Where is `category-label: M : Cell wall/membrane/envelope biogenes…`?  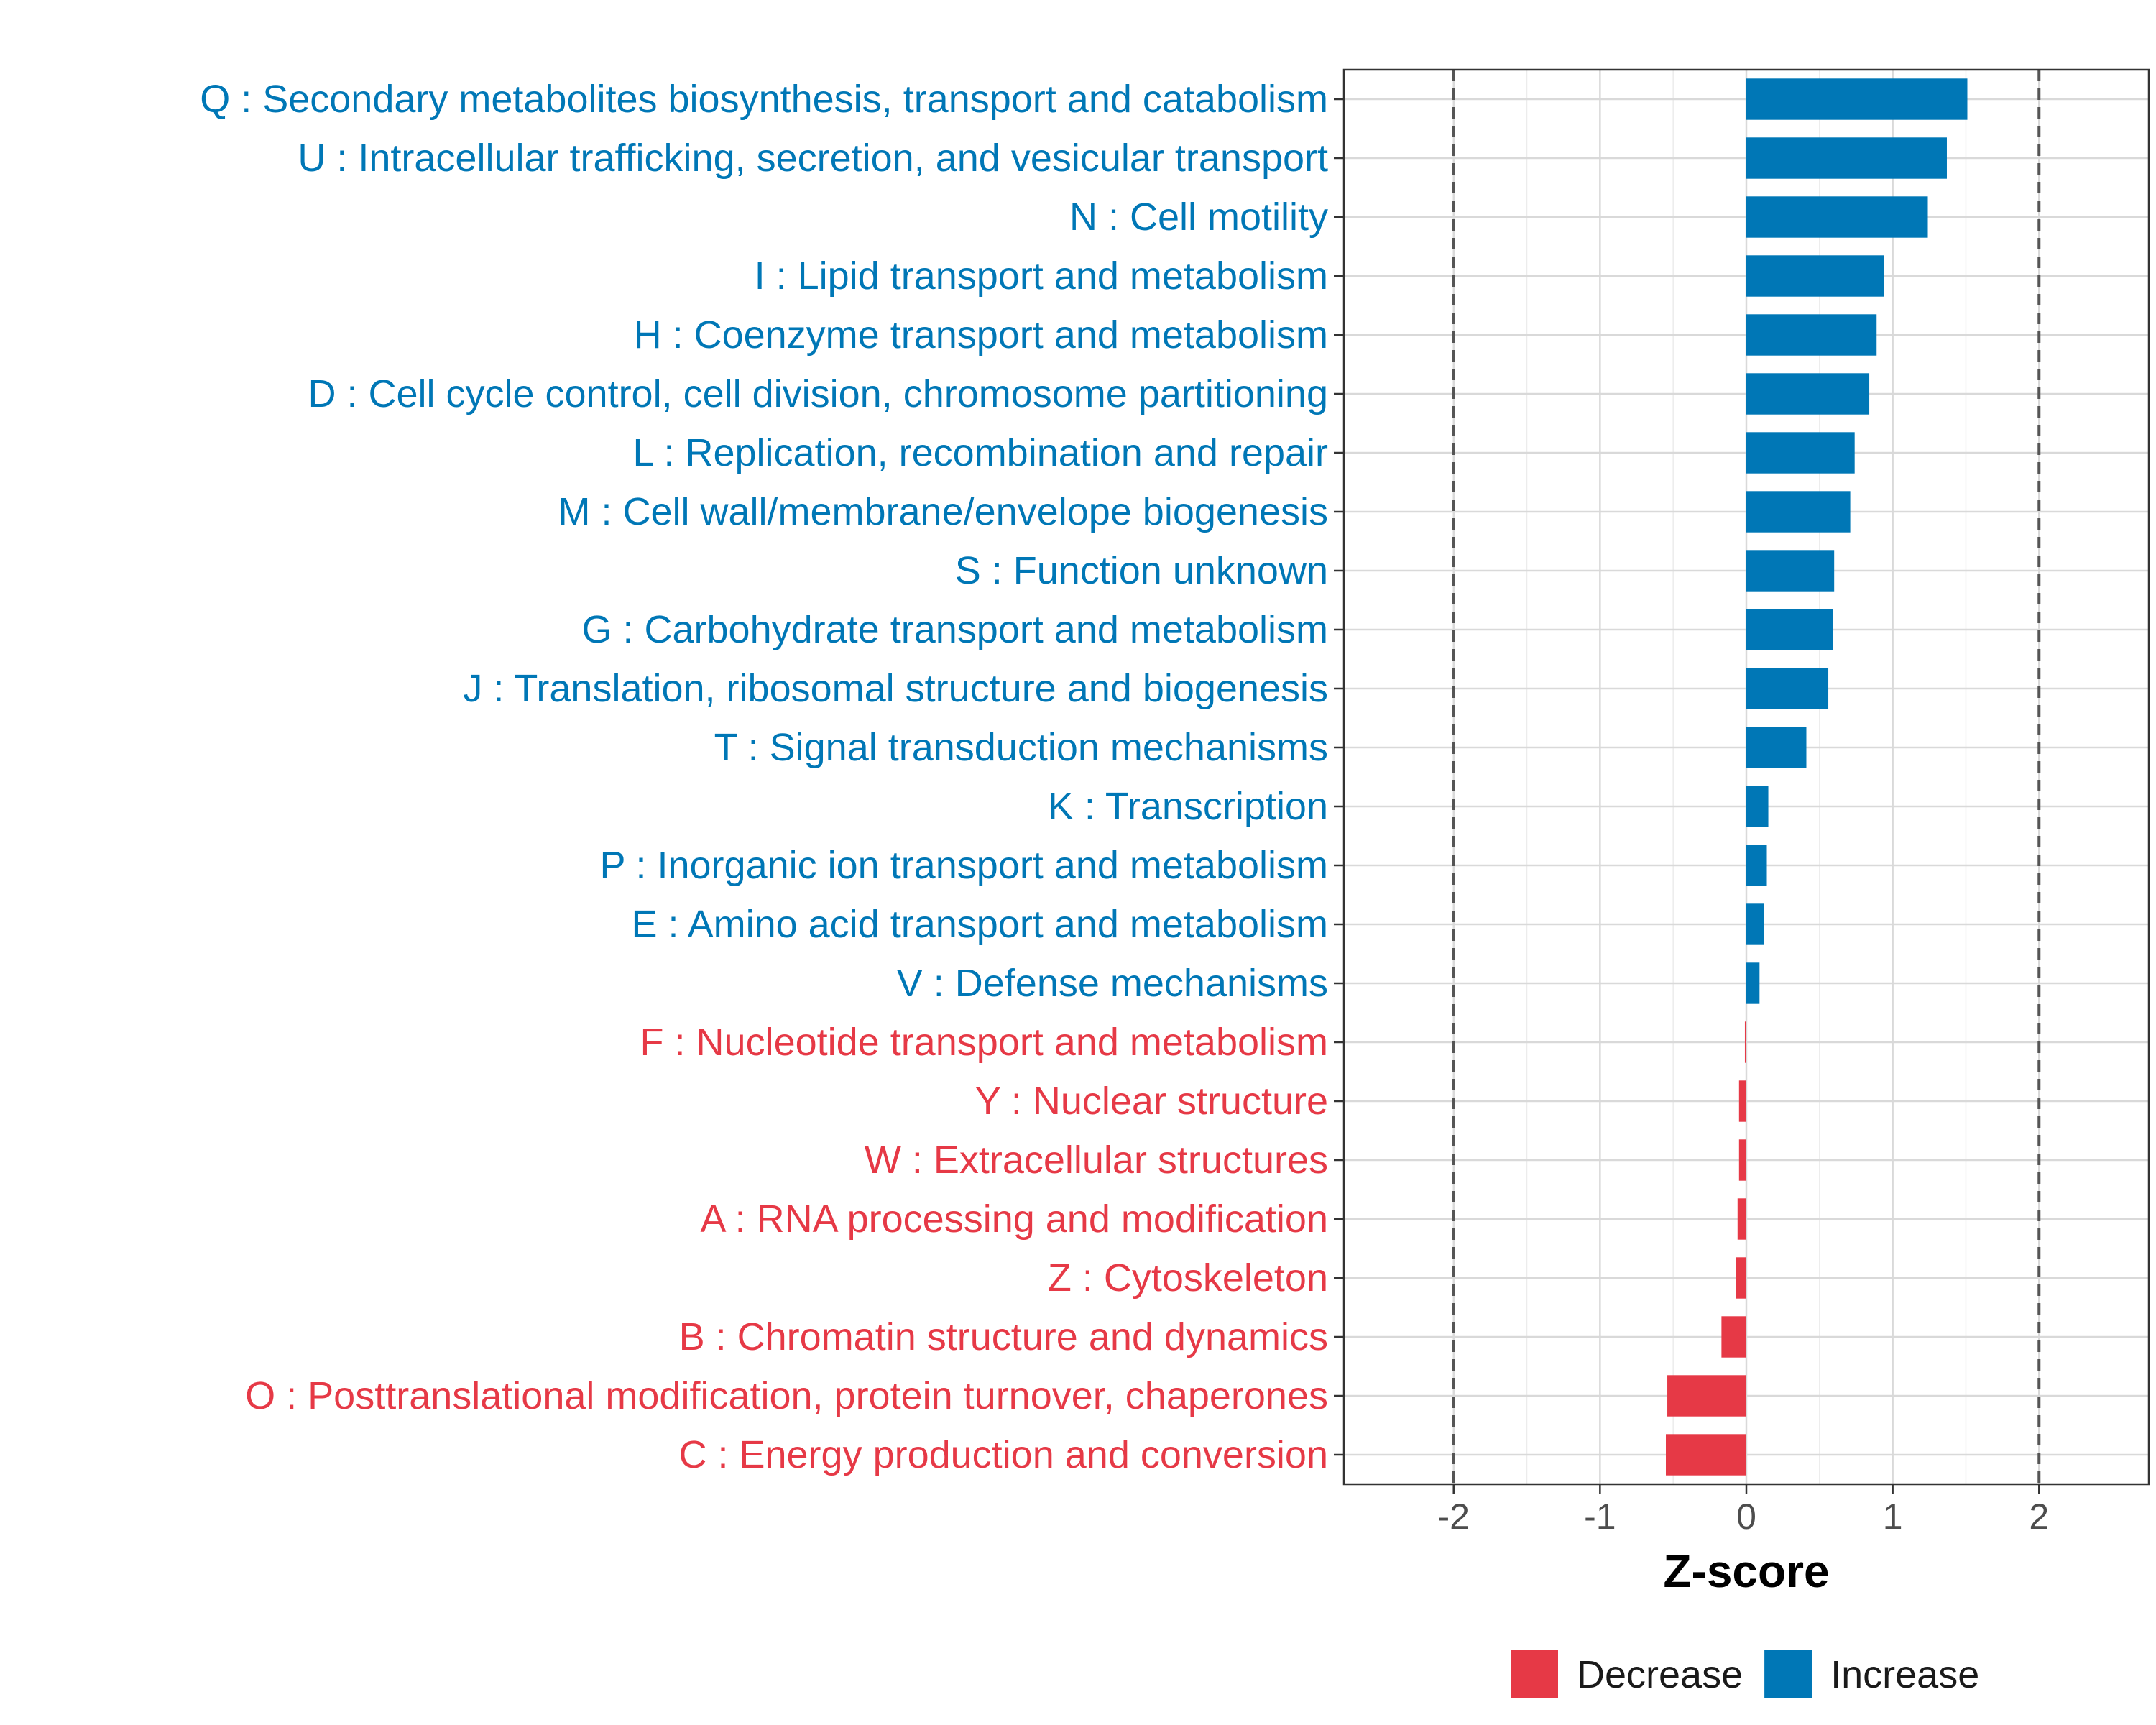
category-label: M : Cell wall/membrane/envelope biogenes… is located at coordinates (943, 511).